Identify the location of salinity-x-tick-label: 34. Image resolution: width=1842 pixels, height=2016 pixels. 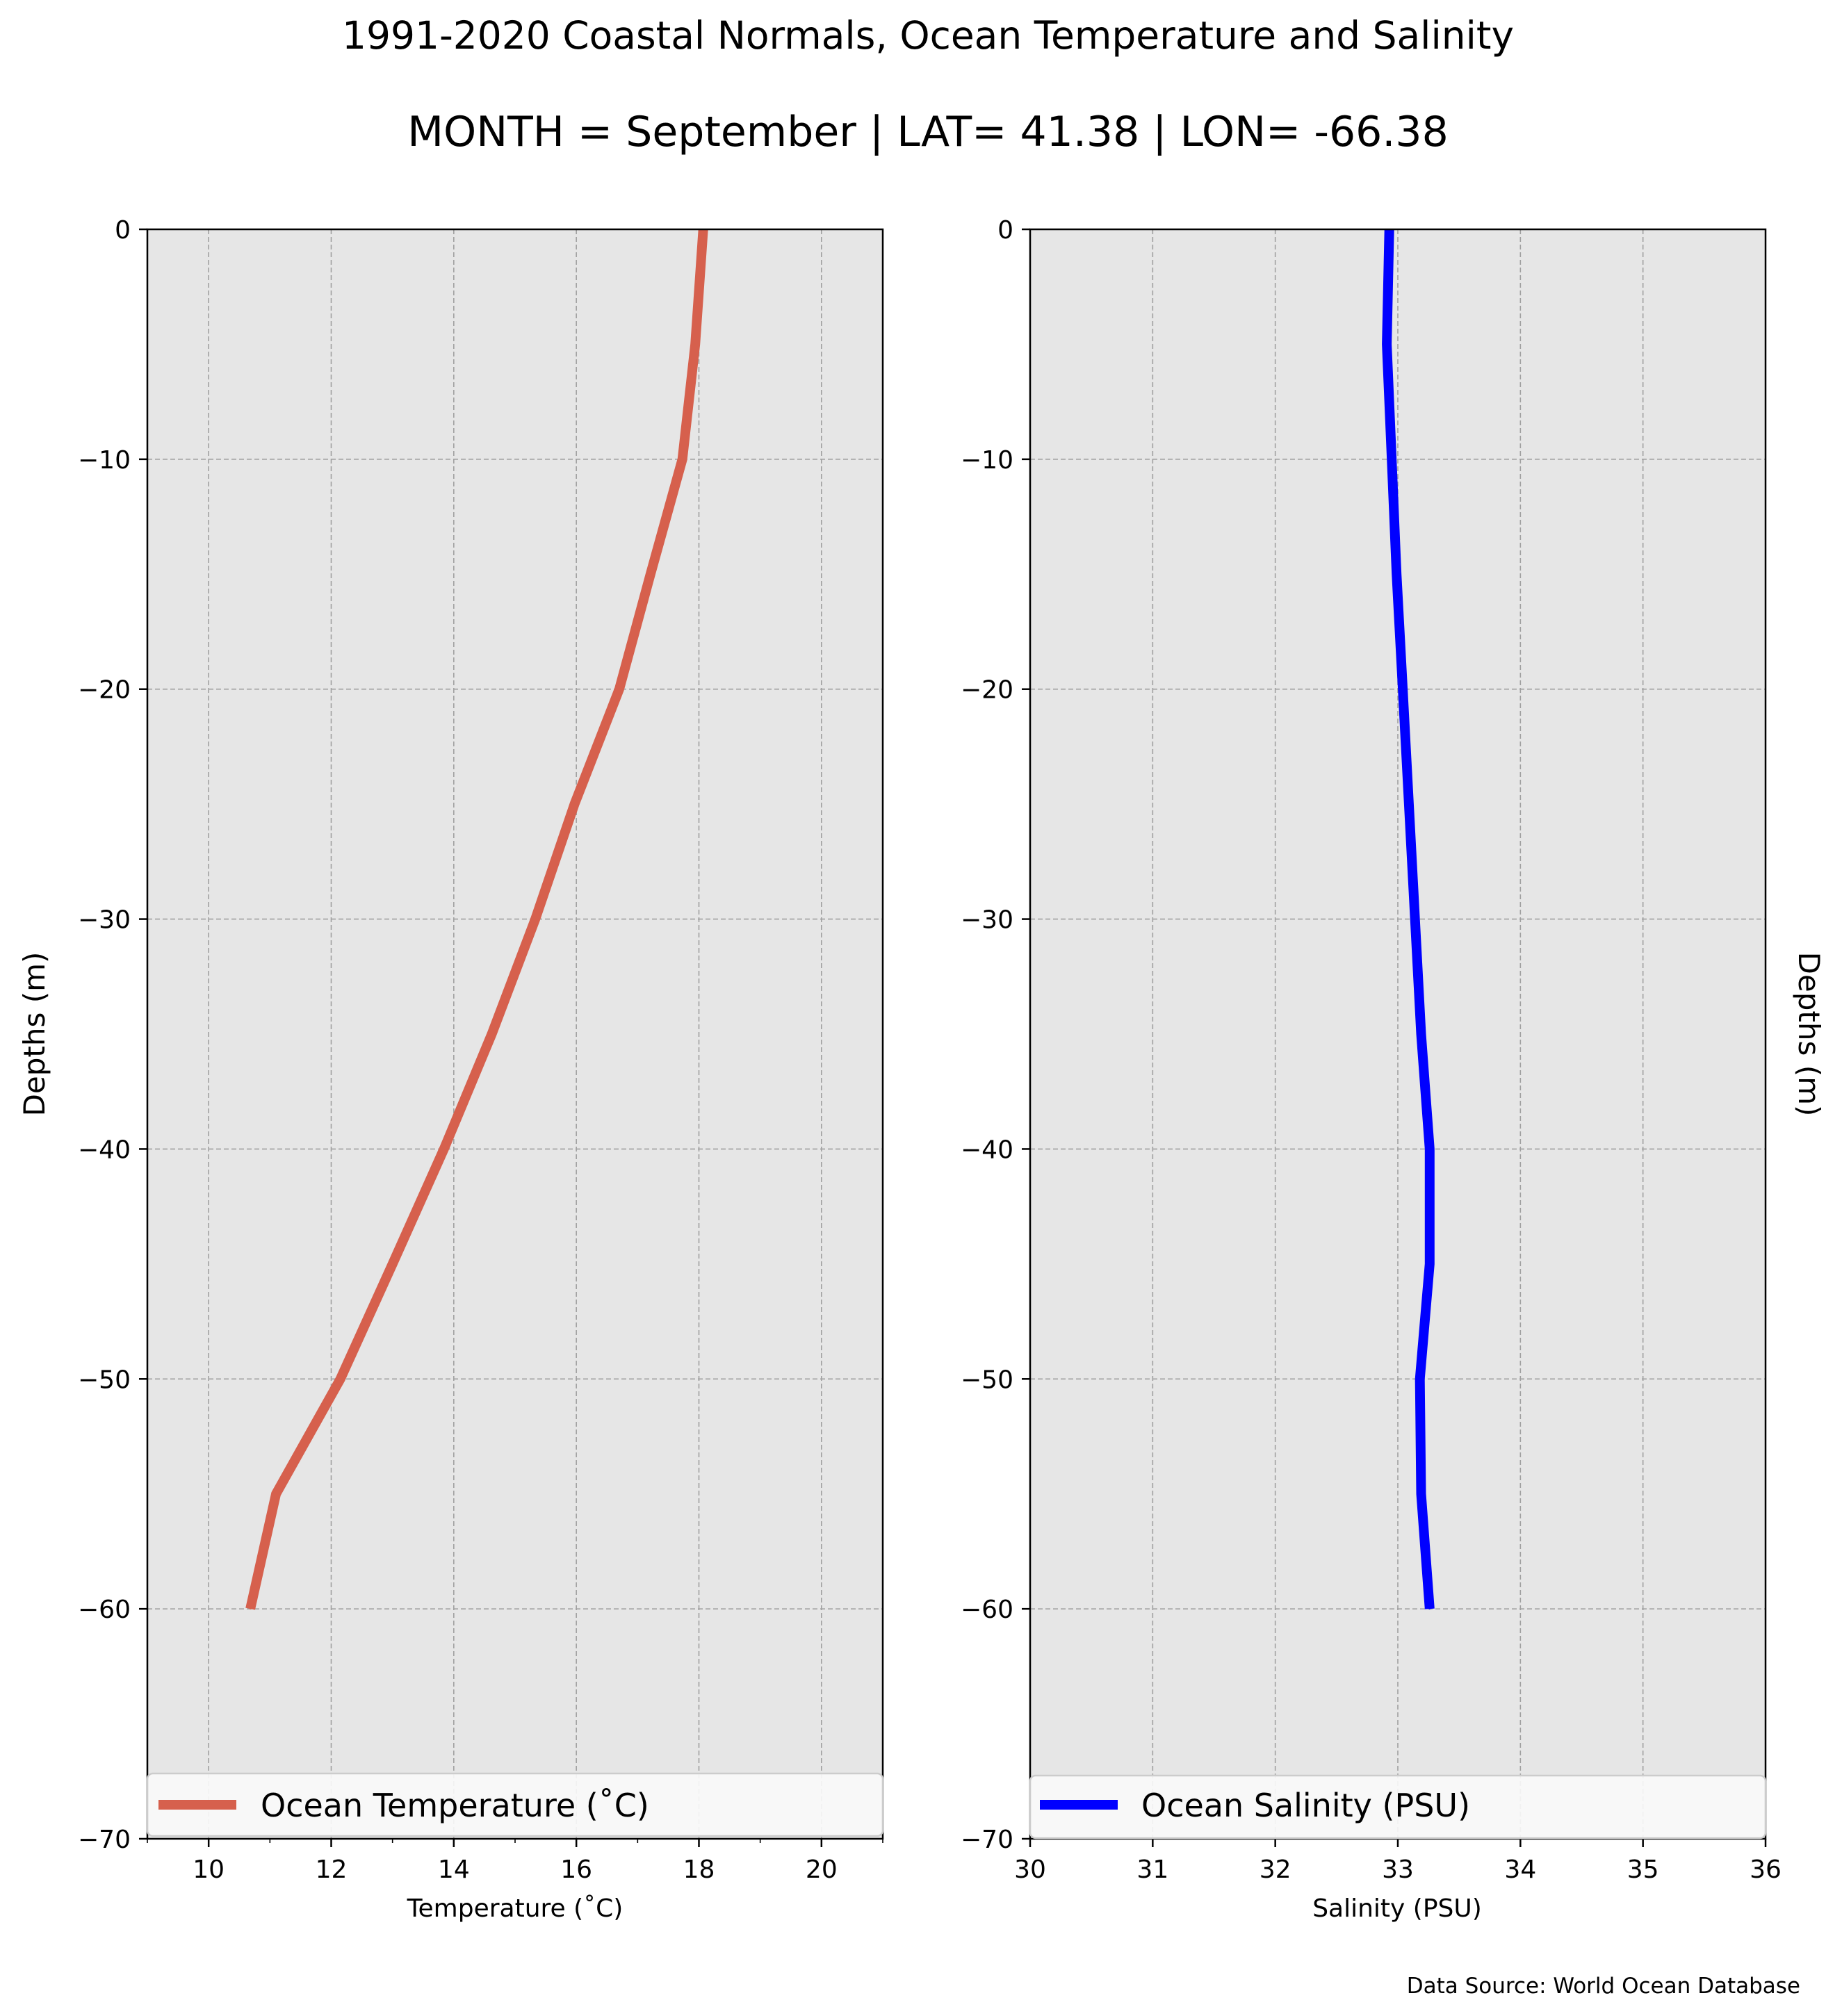
(1520, 1870).